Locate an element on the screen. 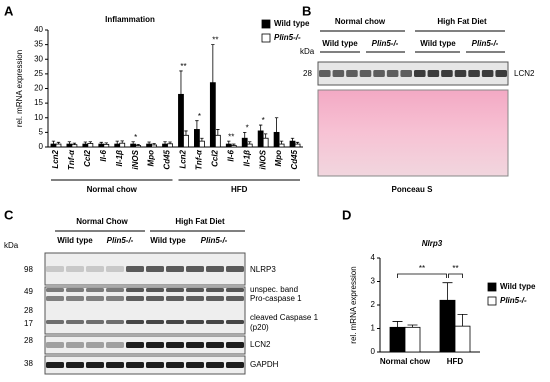 The width and height of the screenshot is (550, 382). x-tick-label: Lcn2 is located at coordinates (183, 158).